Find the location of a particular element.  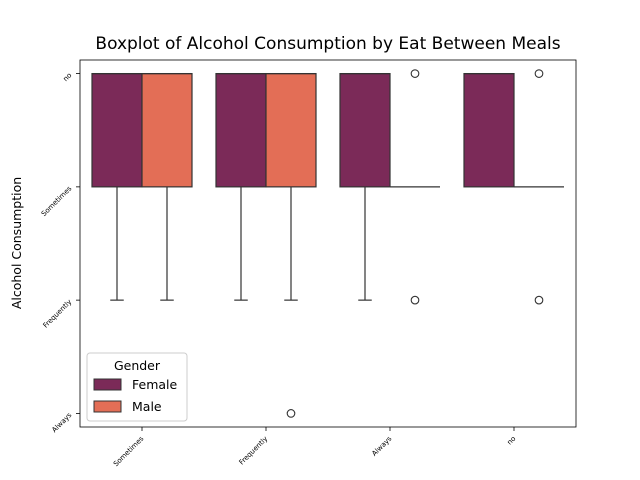

box-female-always is located at coordinates (365, 130).